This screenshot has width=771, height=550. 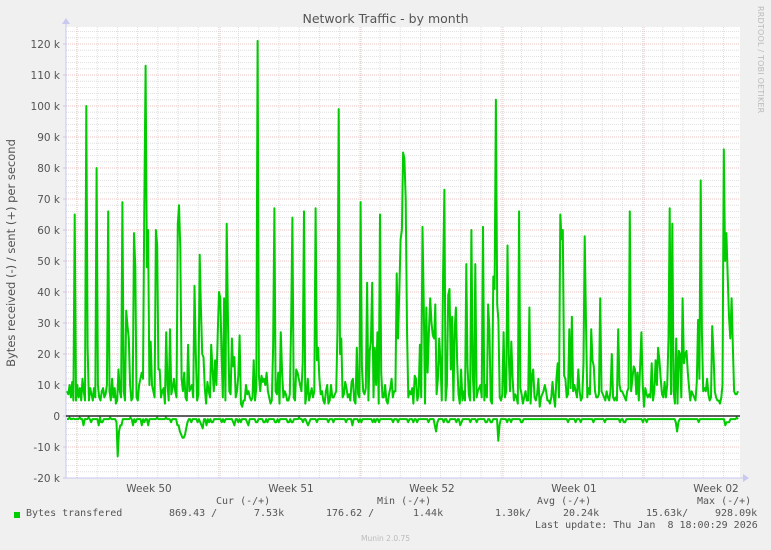 What do you see at coordinates (760, 60) in the screenshot?
I see `rrdtool-credit: RRDTOOL / TOBI OETIKER` at bounding box center [760, 60].